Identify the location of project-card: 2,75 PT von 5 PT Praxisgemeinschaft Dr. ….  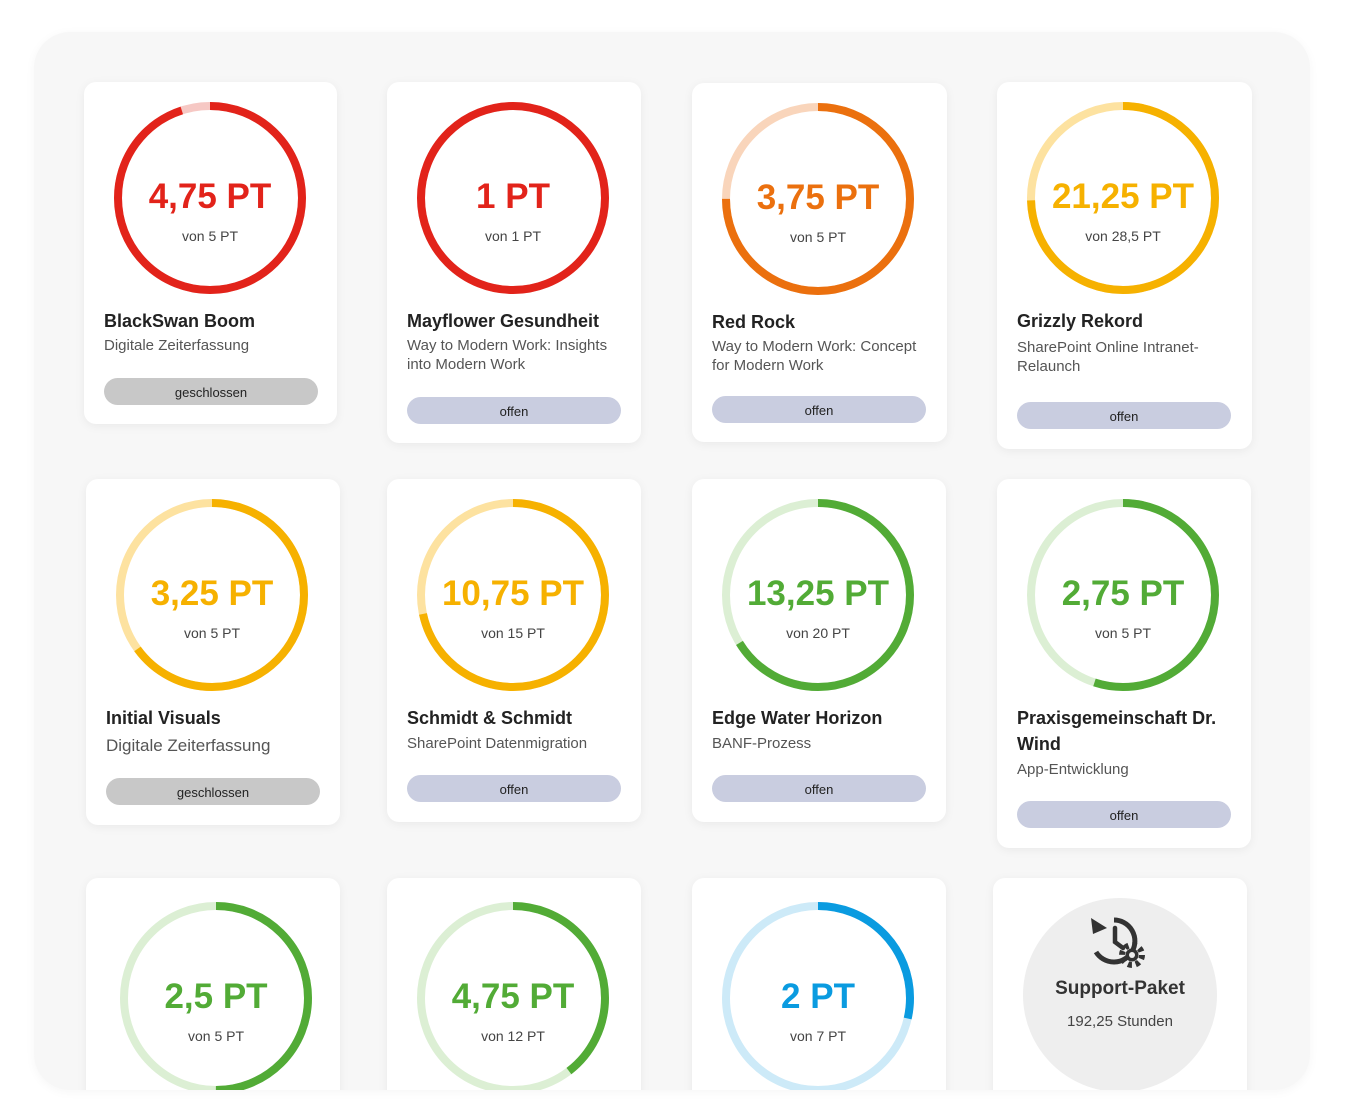
(1124, 663).